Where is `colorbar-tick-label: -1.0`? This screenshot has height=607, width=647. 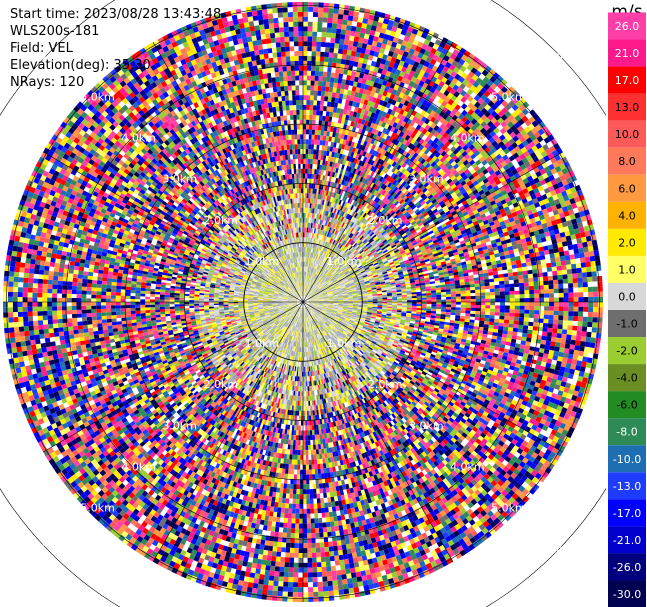 colorbar-tick-label: -1.0 is located at coordinates (626, 324).